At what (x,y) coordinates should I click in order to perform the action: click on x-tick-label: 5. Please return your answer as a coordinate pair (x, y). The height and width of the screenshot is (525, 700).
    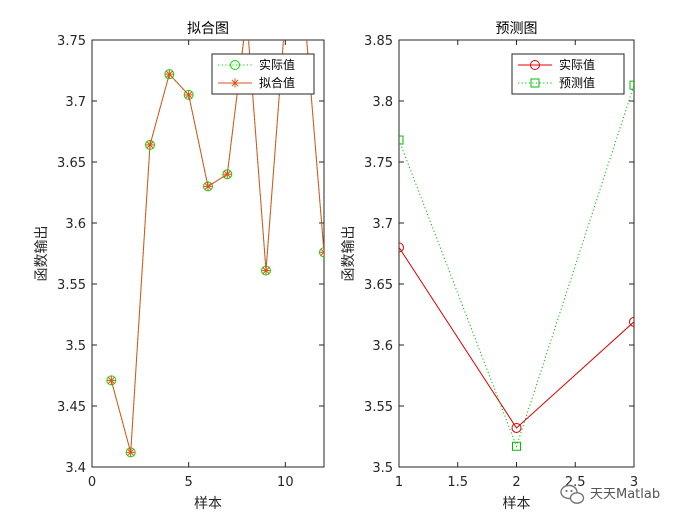
    Looking at the image, I should click on (189, 482).